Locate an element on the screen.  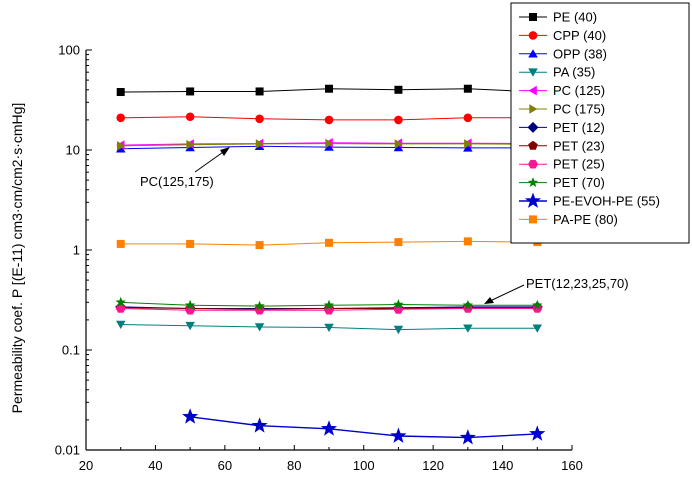
legend-entry: PC (125) is located at coordinates (562, 90).